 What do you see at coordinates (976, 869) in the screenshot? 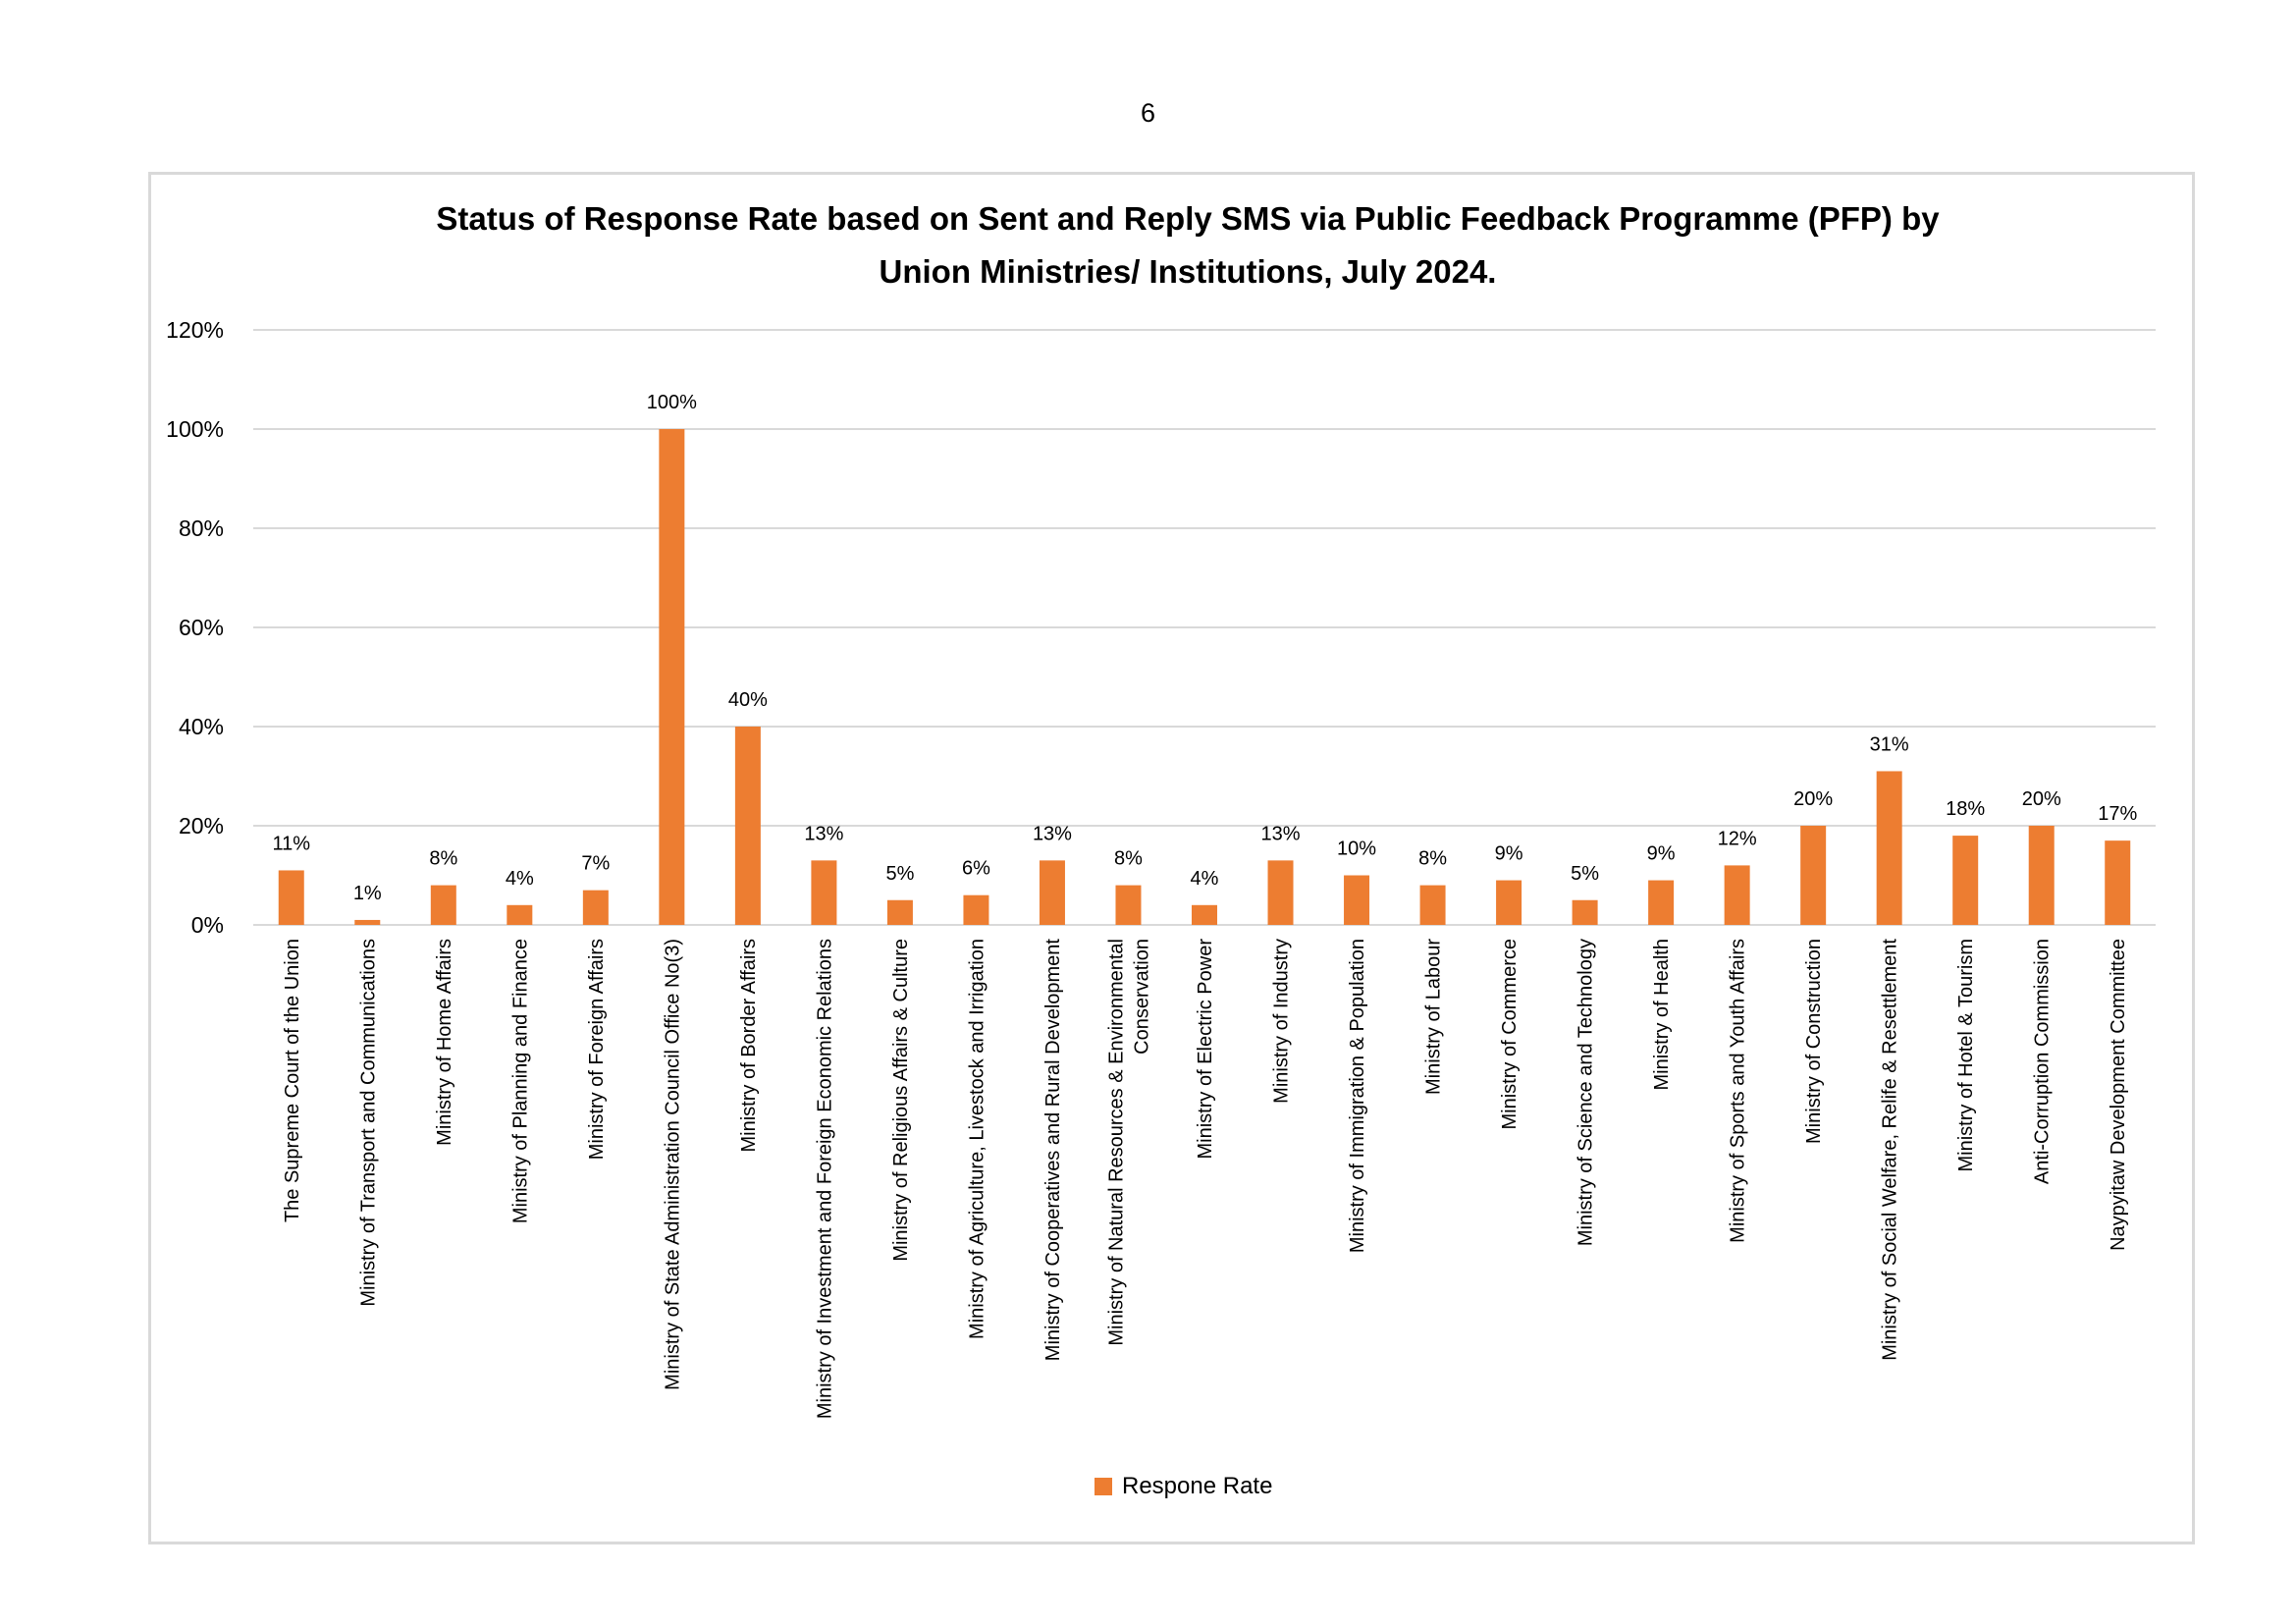
I see `data-label: 6%` at bounding box center [976, 869].